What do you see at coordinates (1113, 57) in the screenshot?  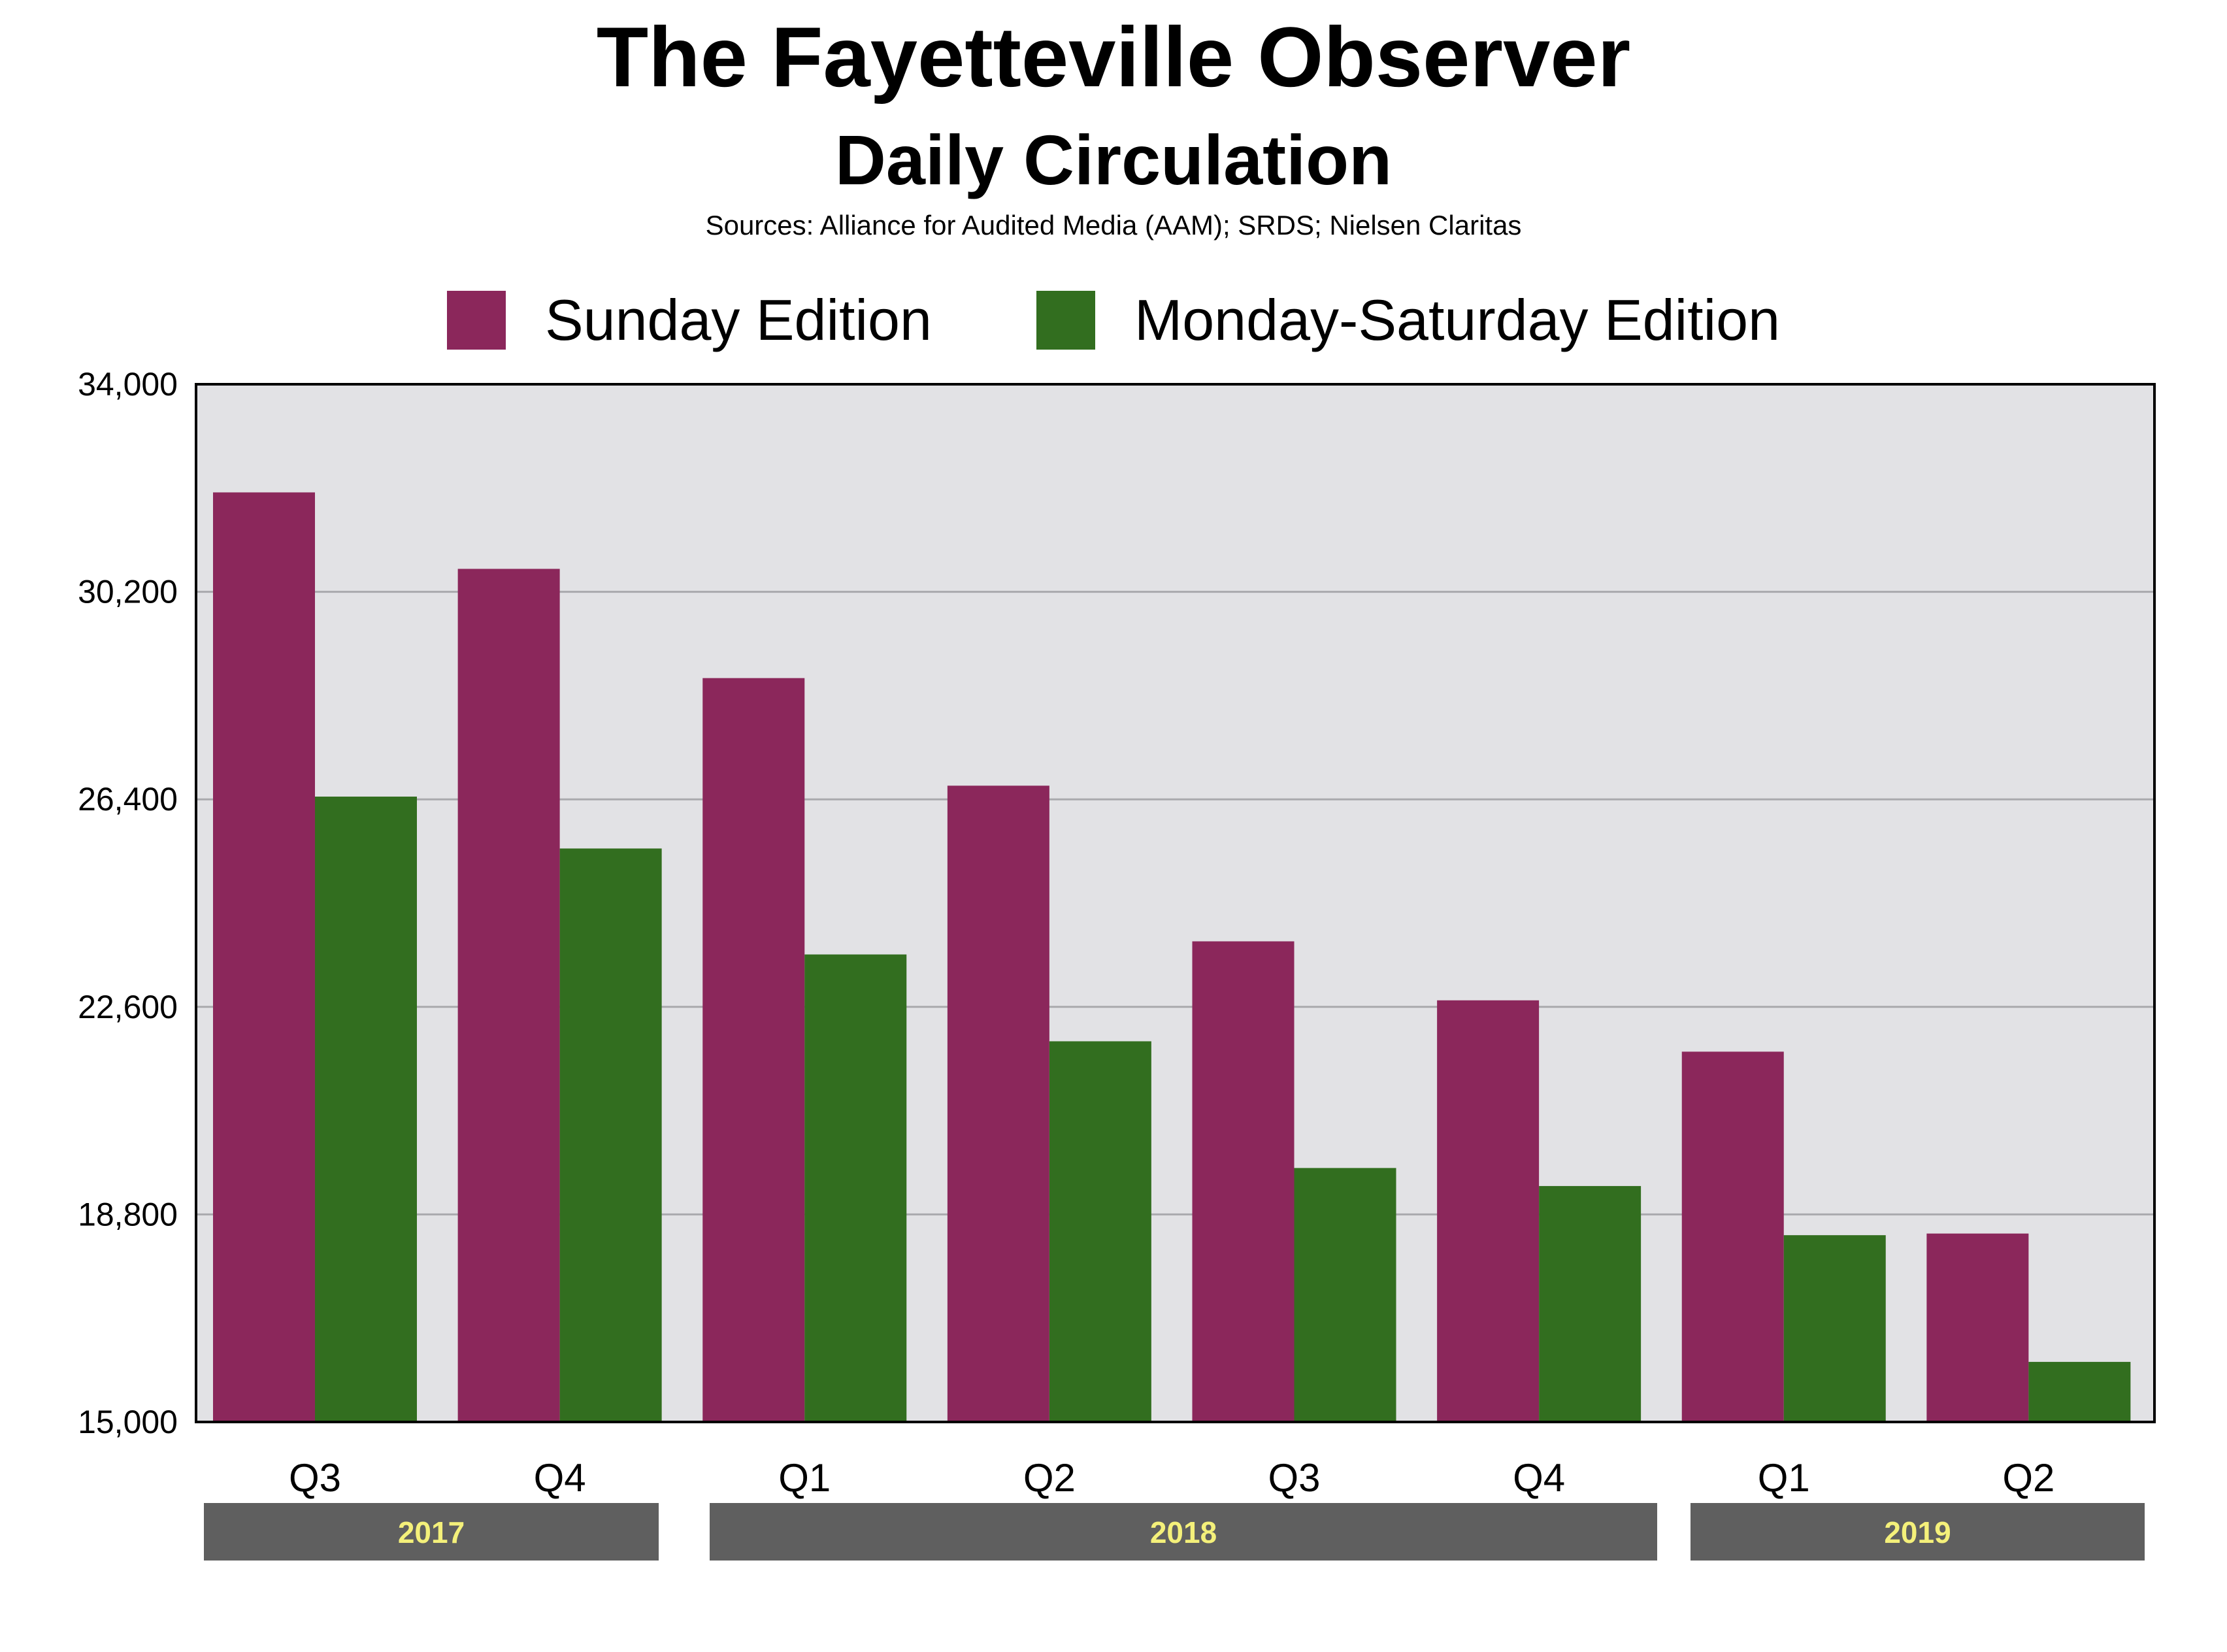 I see `chart-title: The Fayetteville Observer` at bounding box center [1113, 57].